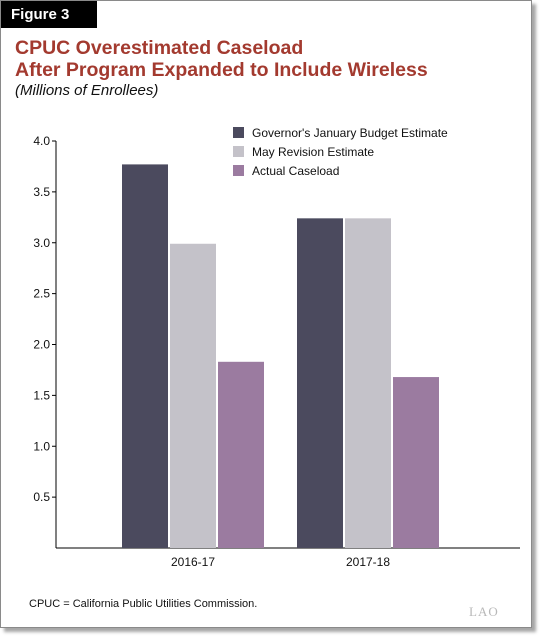 The width and height of the screenshot is (541, 637). I want to click on y-tick-label: 3.0, so click(41, 243).